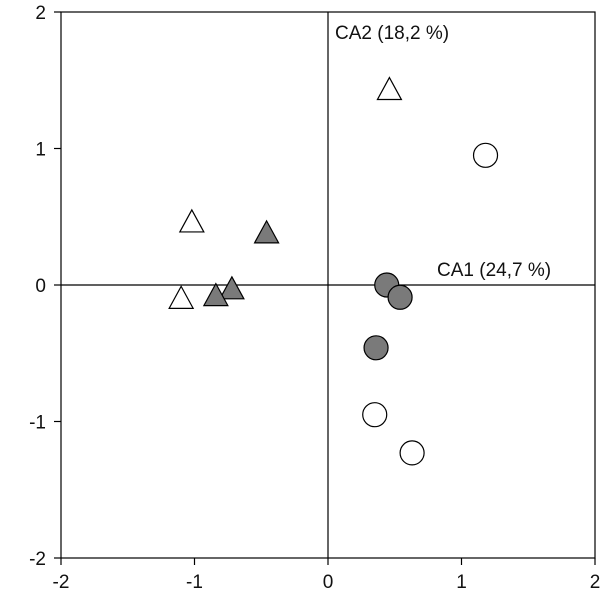  I want to click on y-tick-label: 1, so click(40, 150).